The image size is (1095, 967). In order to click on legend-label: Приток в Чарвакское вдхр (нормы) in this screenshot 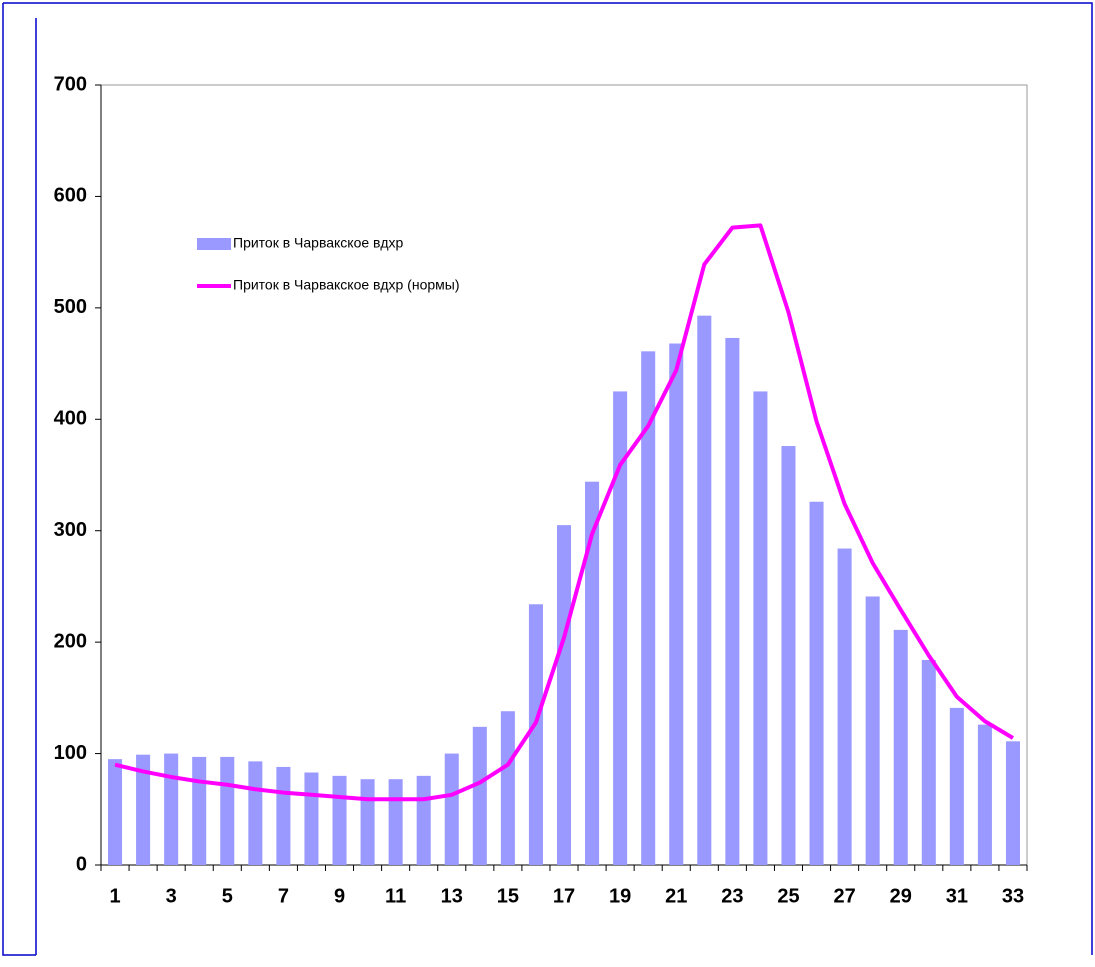, I will do `click(346, 285)`.